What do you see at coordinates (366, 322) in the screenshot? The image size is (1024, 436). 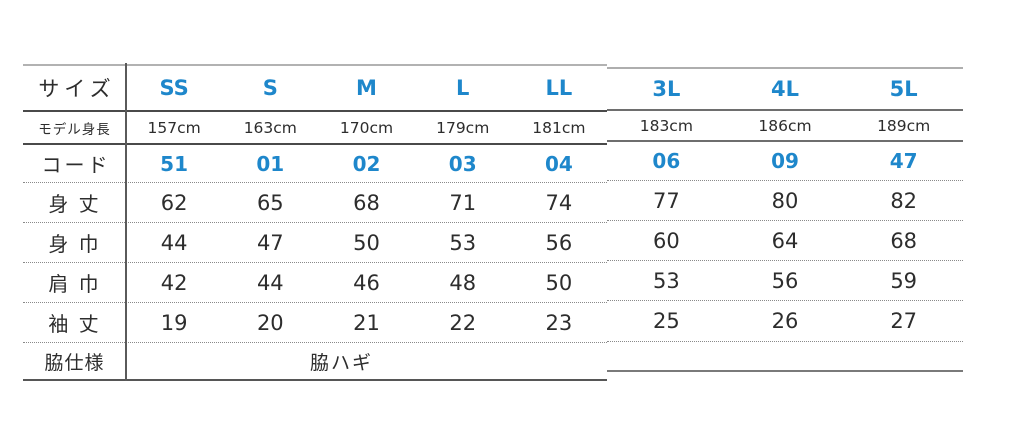 I see `sleeve-length-value: 21` at bounding box center [366, 322].